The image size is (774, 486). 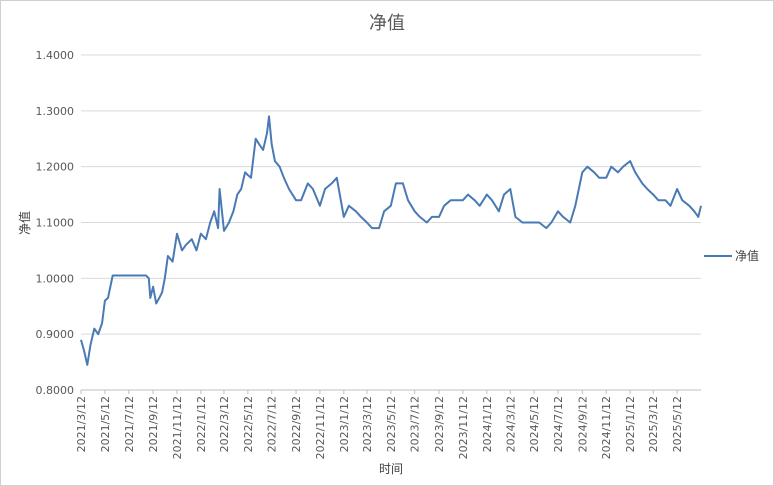 I want to click on x-tick-label: 2023/7/12, so click(x=415, y=424).